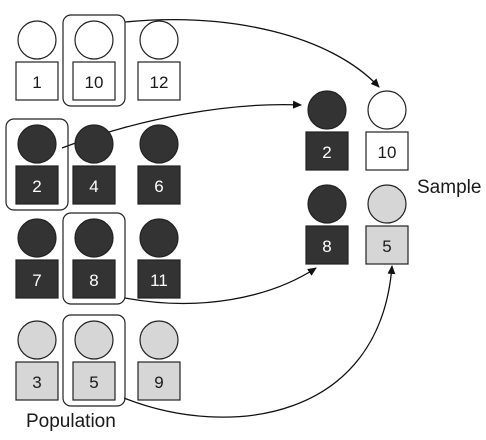 This screenshot has height=440, width=486. I want to click on person-id-label: 6, so click(158, 186).